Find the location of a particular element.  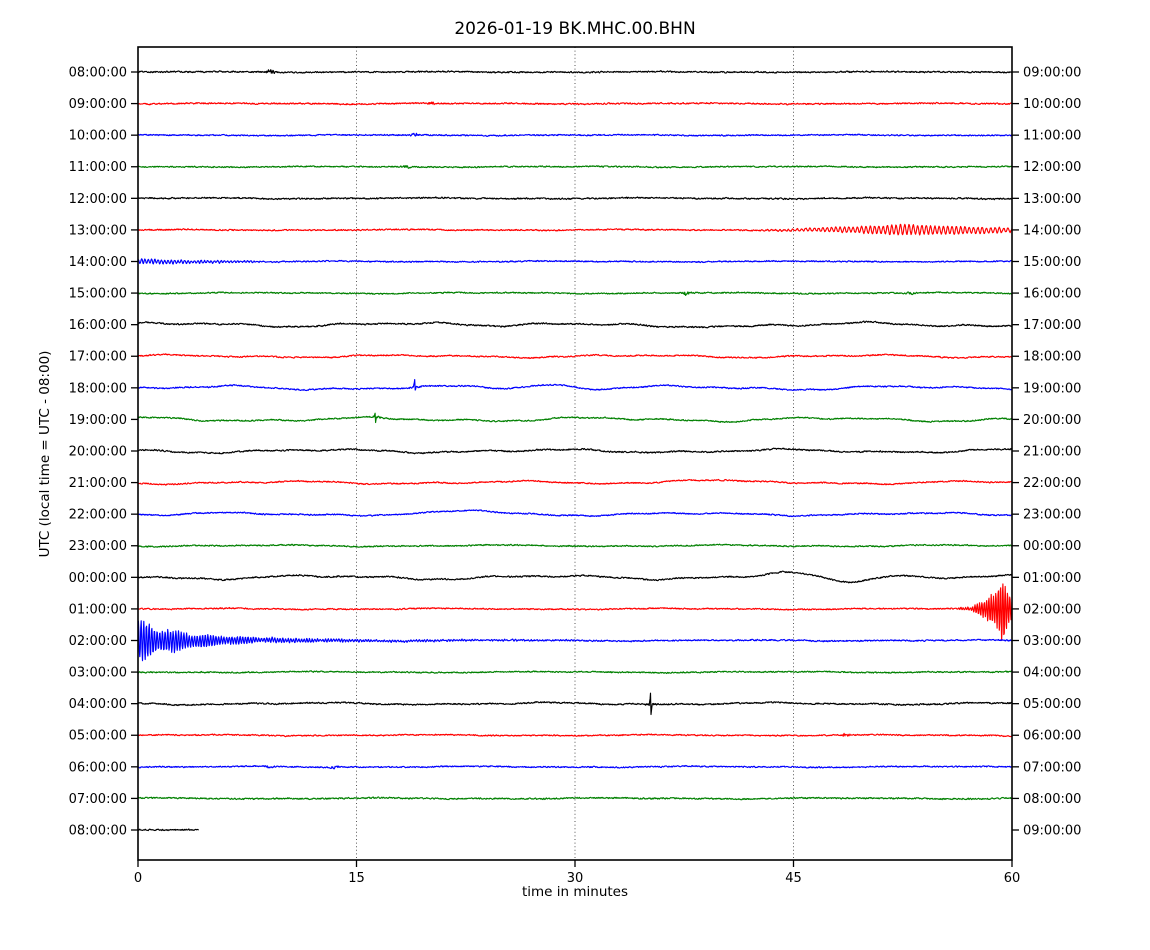

row-label-right: 11:00:00 is located at coordinates (1052, 136).